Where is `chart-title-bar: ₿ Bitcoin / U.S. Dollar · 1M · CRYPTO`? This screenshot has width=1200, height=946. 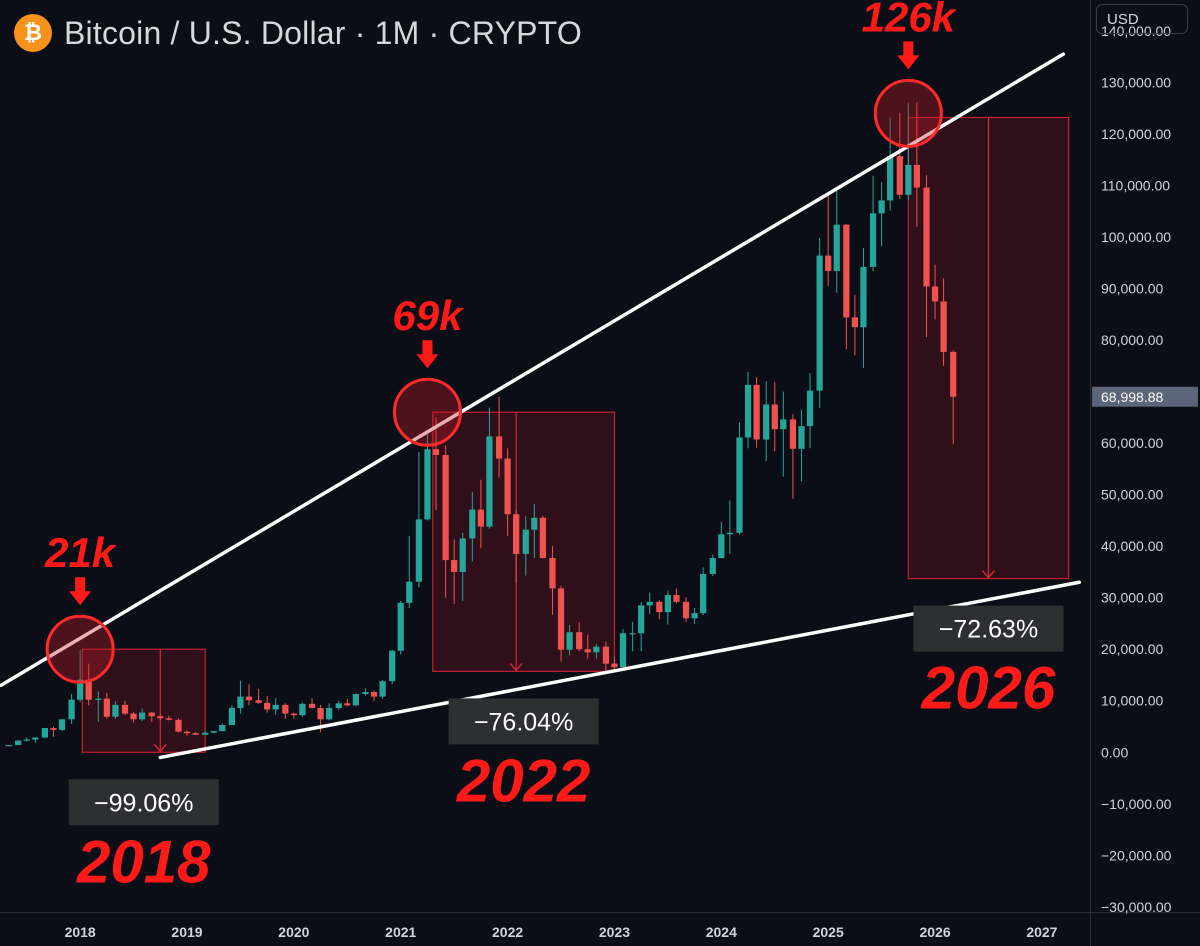 chart-title-bar: ₿ Bitcoin / U.S. Dollar · 1M · CRYPTO is located at coordinates (298, 33).